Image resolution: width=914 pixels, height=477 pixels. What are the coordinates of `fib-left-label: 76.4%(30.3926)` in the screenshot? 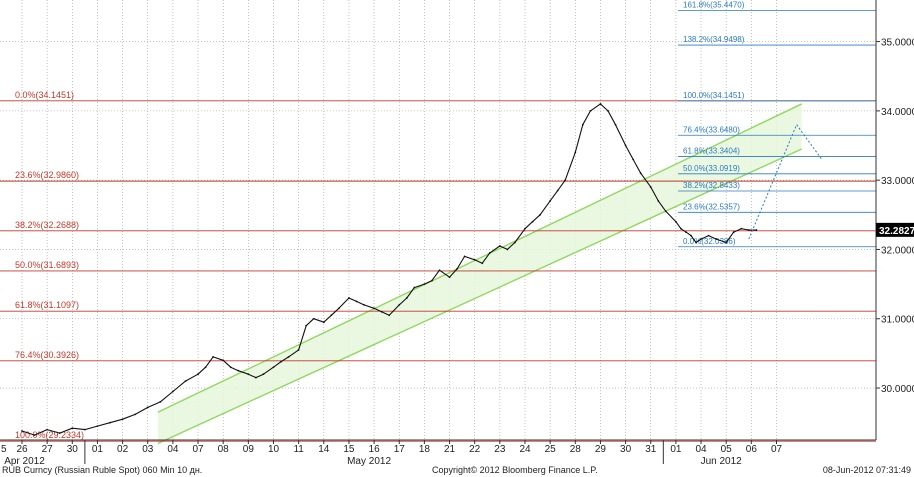 It's located at (47, 355).